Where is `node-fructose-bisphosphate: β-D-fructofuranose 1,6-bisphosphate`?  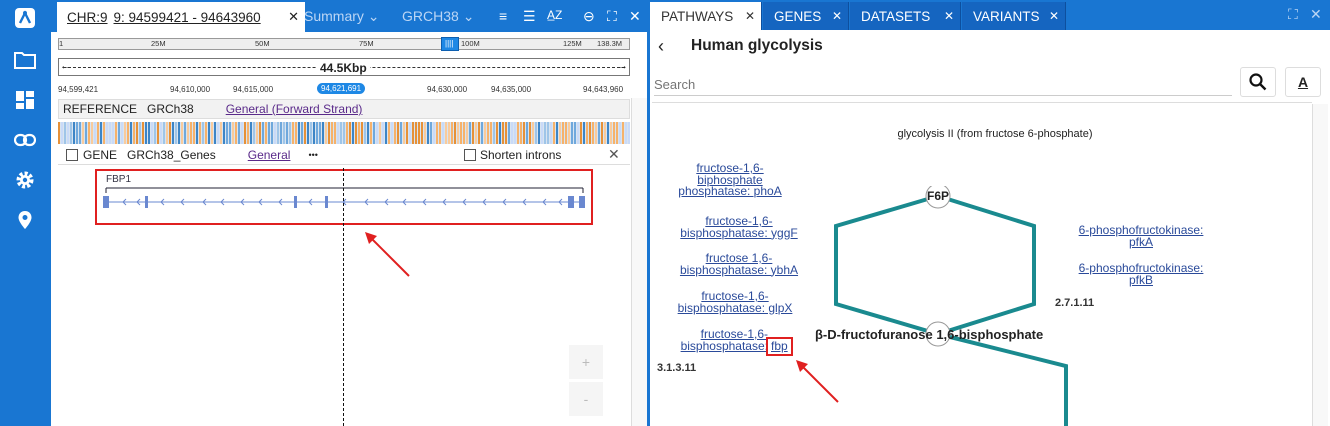 node-fructose-bisphosphate: β-D-fructofuranose 1,6-bisphosphate is located at coordinates (929, 334).